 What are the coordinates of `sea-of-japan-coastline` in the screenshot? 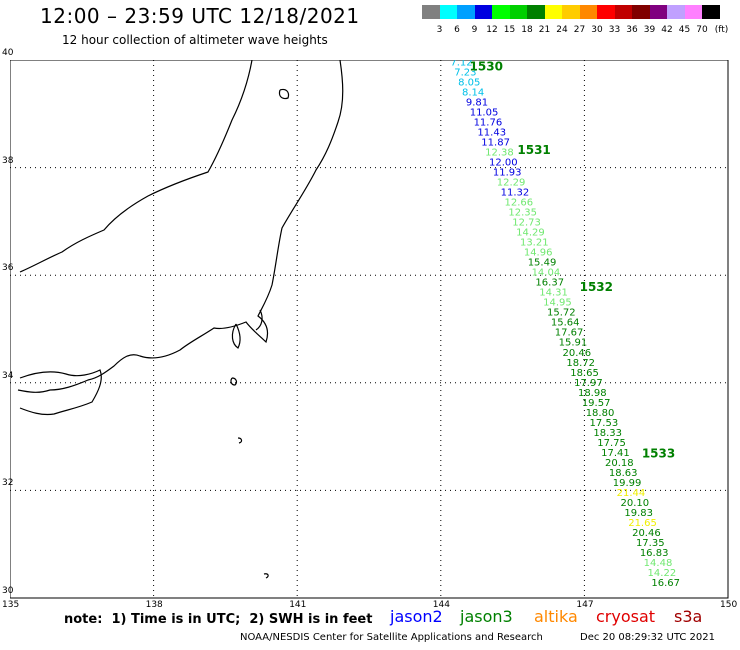 It's located at (136, 166).